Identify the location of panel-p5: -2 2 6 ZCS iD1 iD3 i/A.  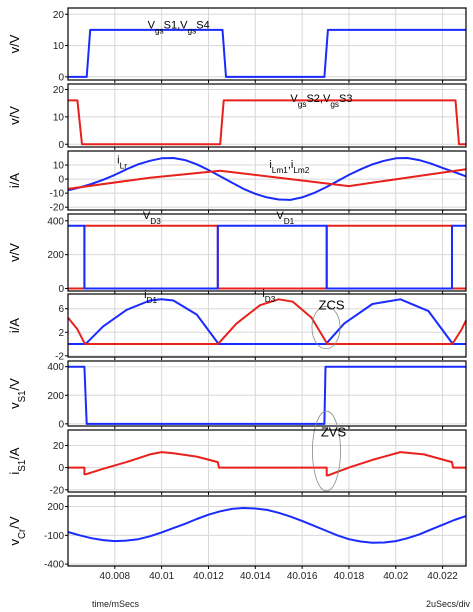
(237, 325).